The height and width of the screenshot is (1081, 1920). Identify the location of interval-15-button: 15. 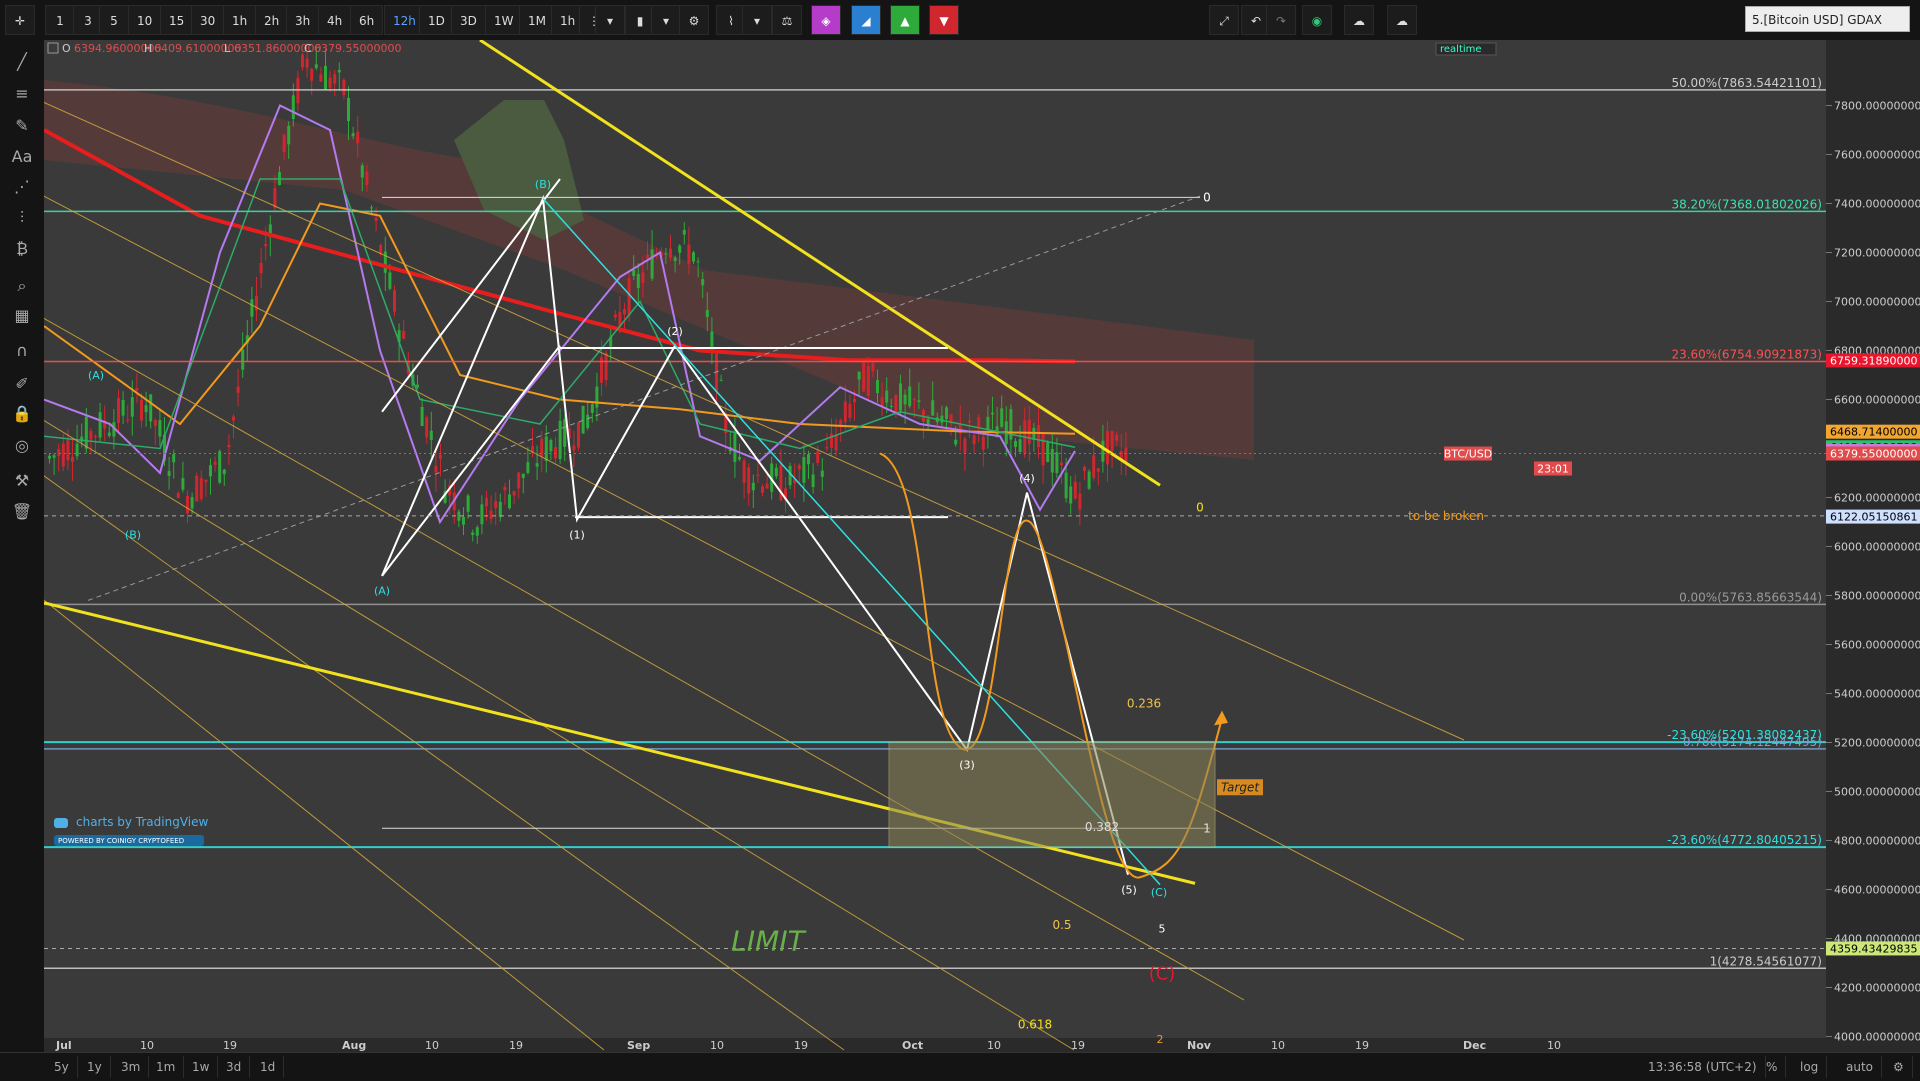
(177, 20).